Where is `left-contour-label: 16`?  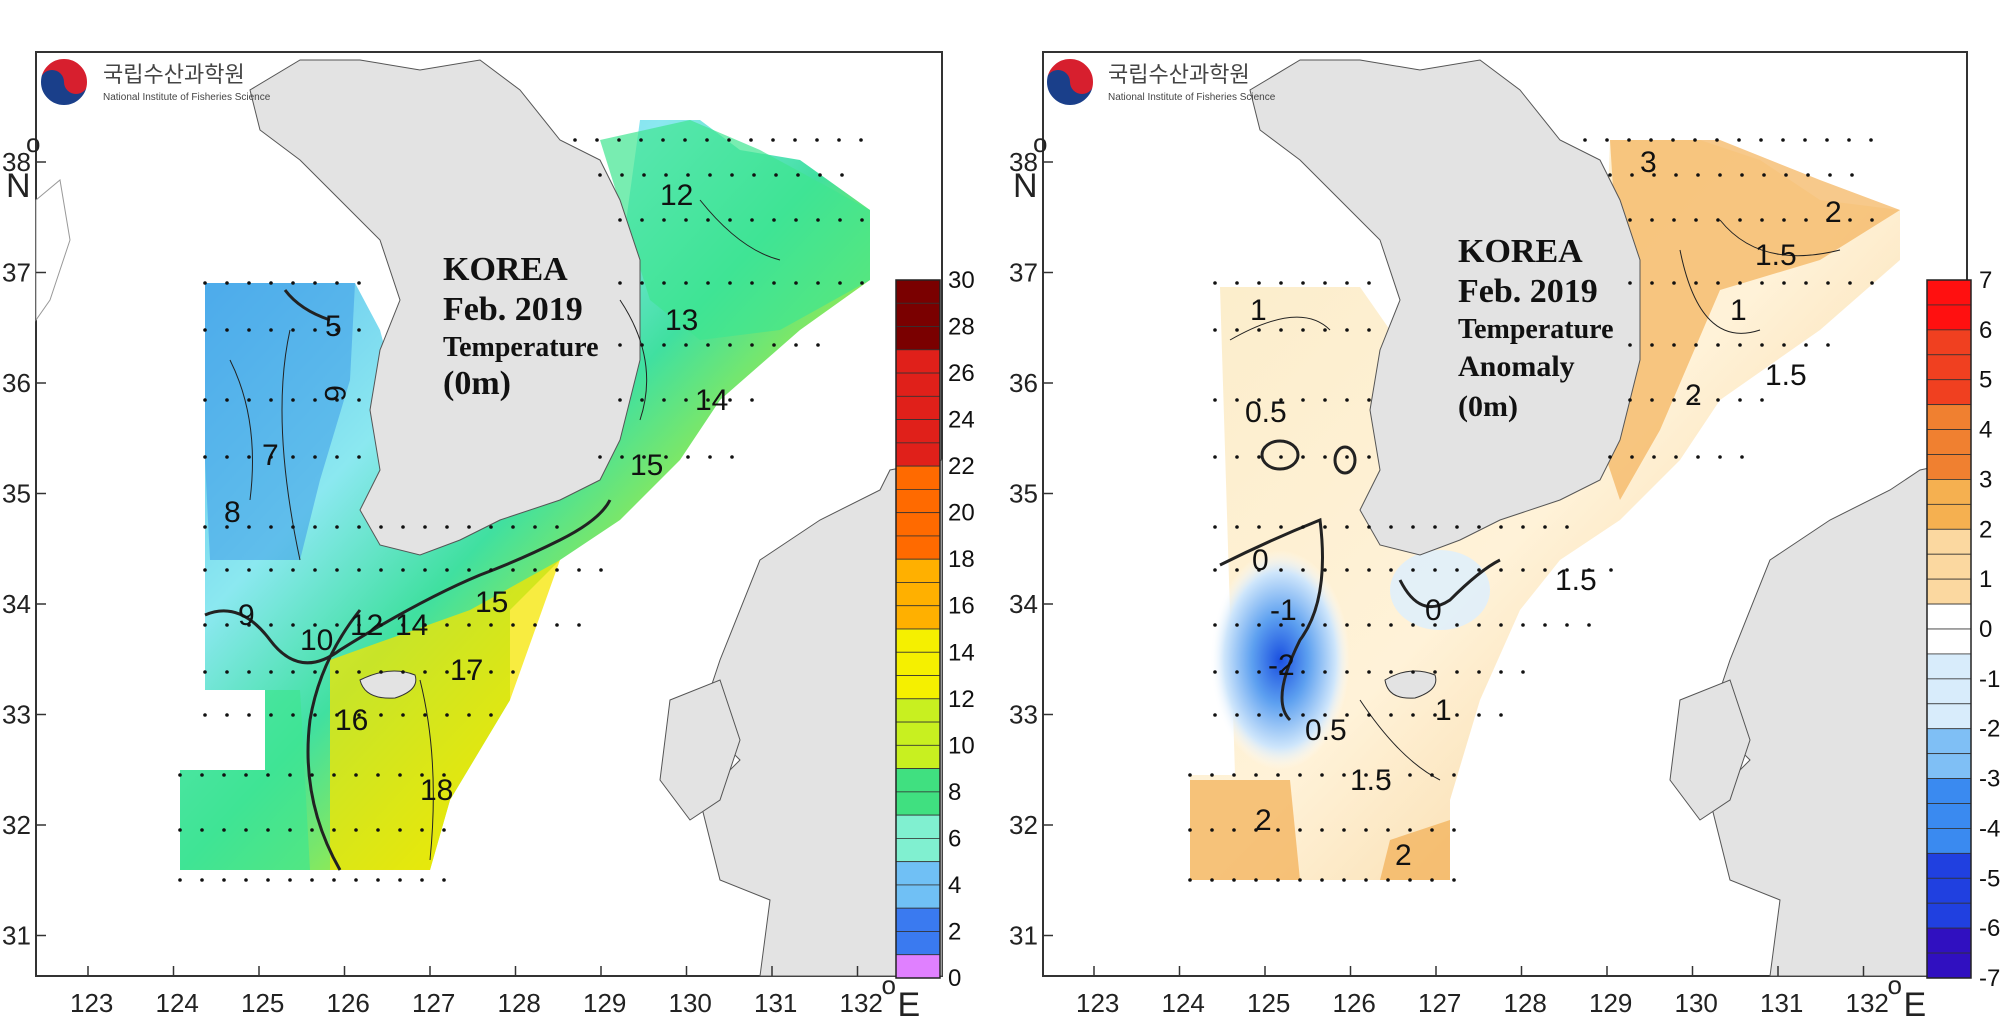 left-contour-label: 16 is located at coordinates (351, 720).